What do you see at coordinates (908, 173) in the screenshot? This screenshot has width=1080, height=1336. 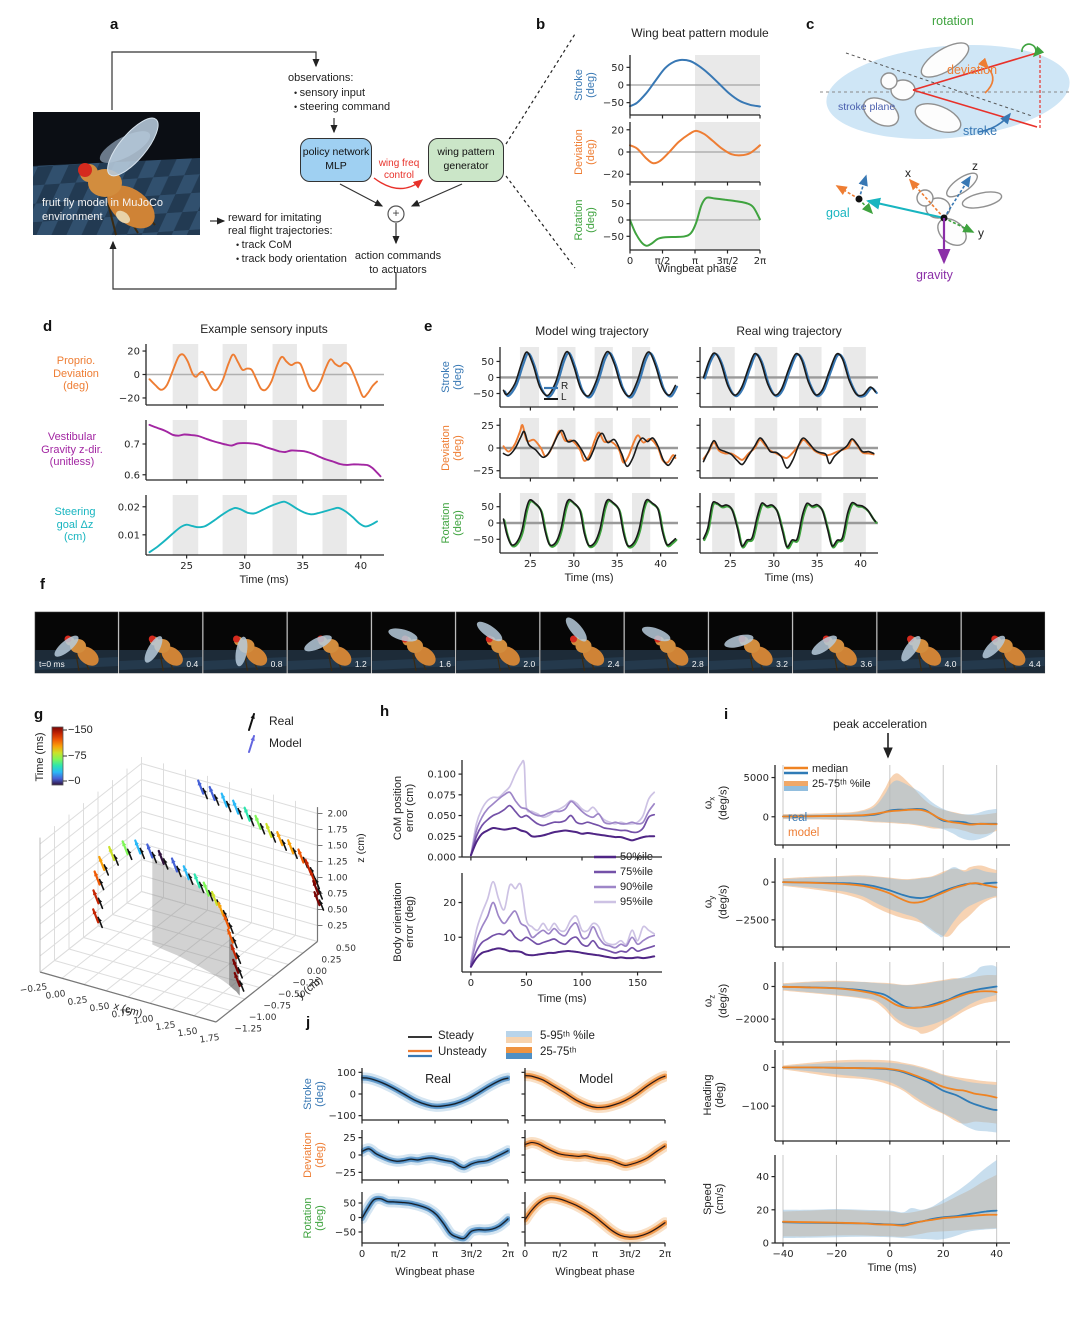 I see `axis-x-label: x` at bounding box center [908, 173].